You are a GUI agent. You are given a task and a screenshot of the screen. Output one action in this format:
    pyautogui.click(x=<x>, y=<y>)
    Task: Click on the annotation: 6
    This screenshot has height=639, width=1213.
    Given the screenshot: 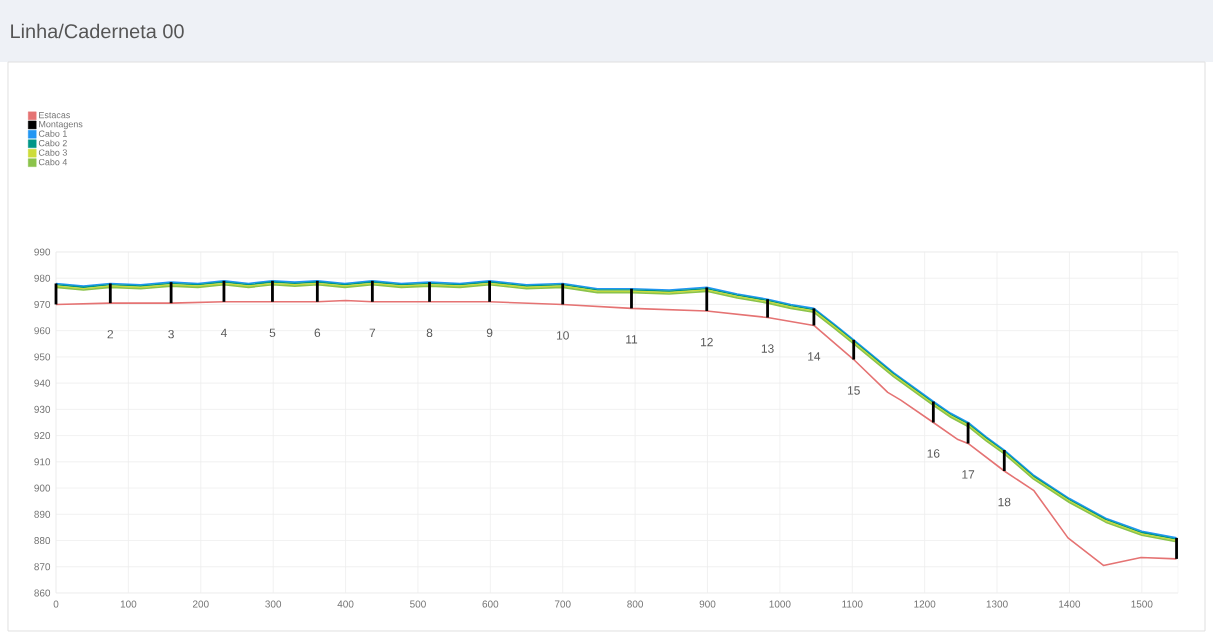 What is the action you would take?
    pyautogui.click(x=317, y=333)
    